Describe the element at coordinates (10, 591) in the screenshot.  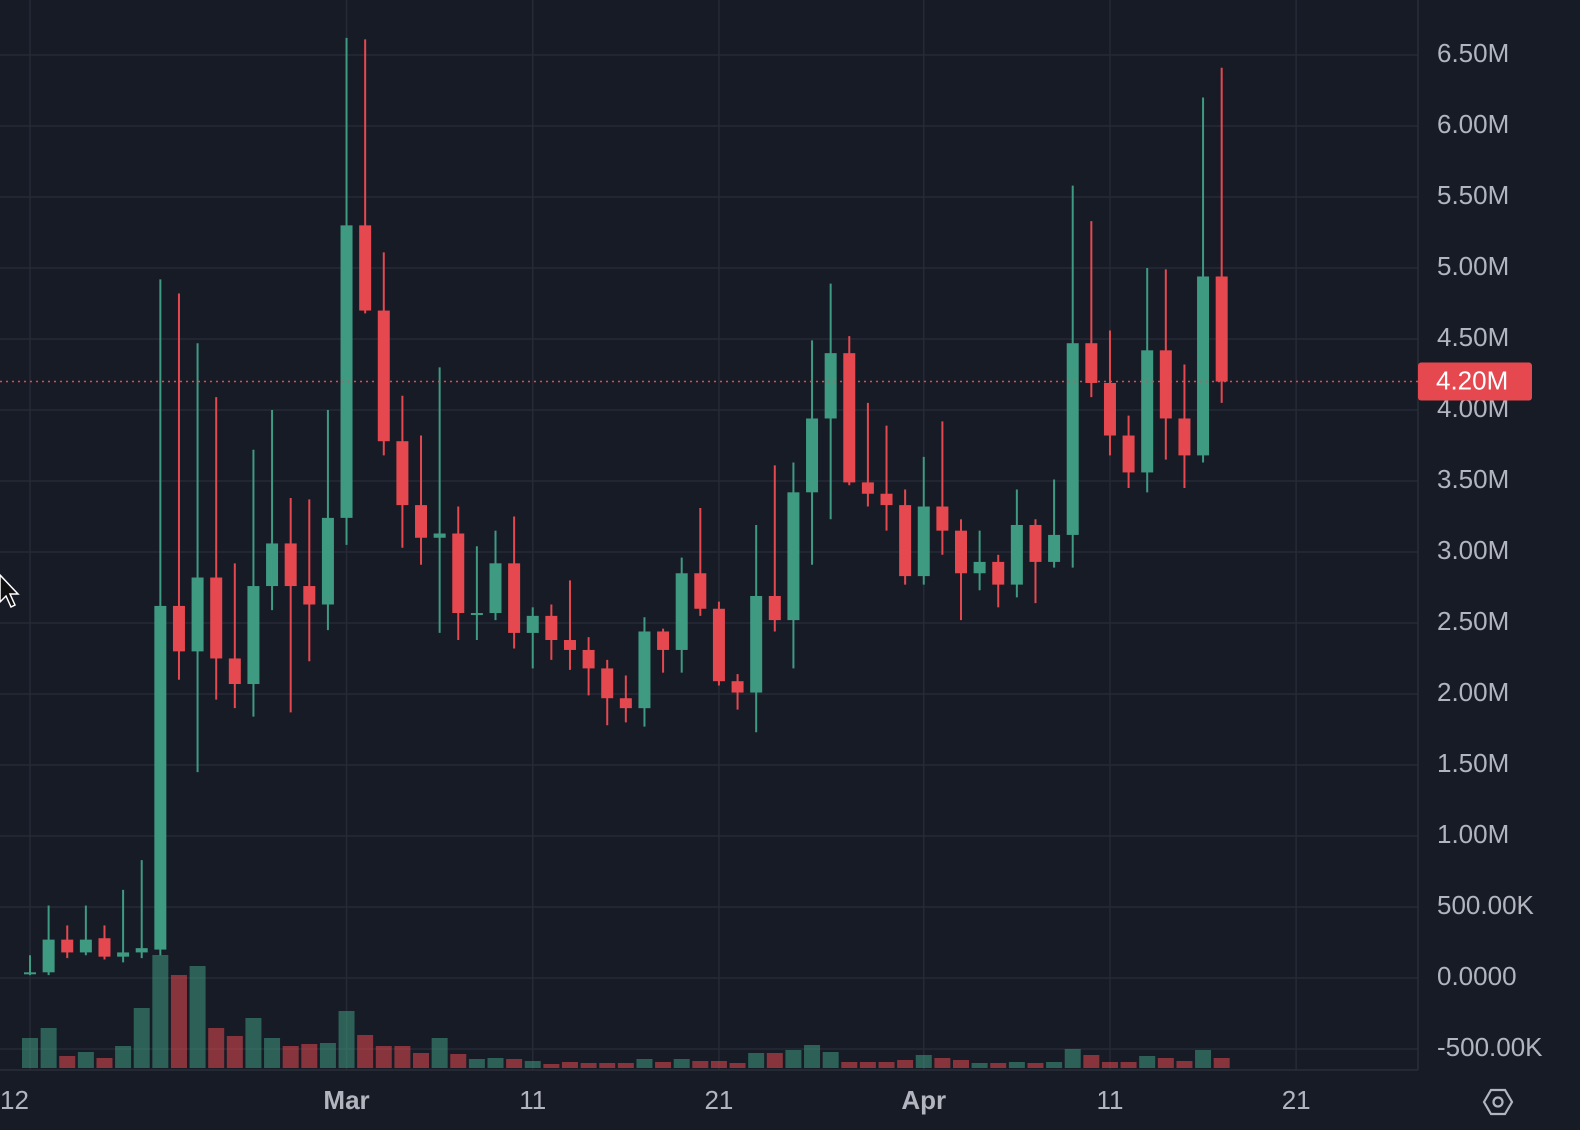
I see `mouse-cursor` at that location.